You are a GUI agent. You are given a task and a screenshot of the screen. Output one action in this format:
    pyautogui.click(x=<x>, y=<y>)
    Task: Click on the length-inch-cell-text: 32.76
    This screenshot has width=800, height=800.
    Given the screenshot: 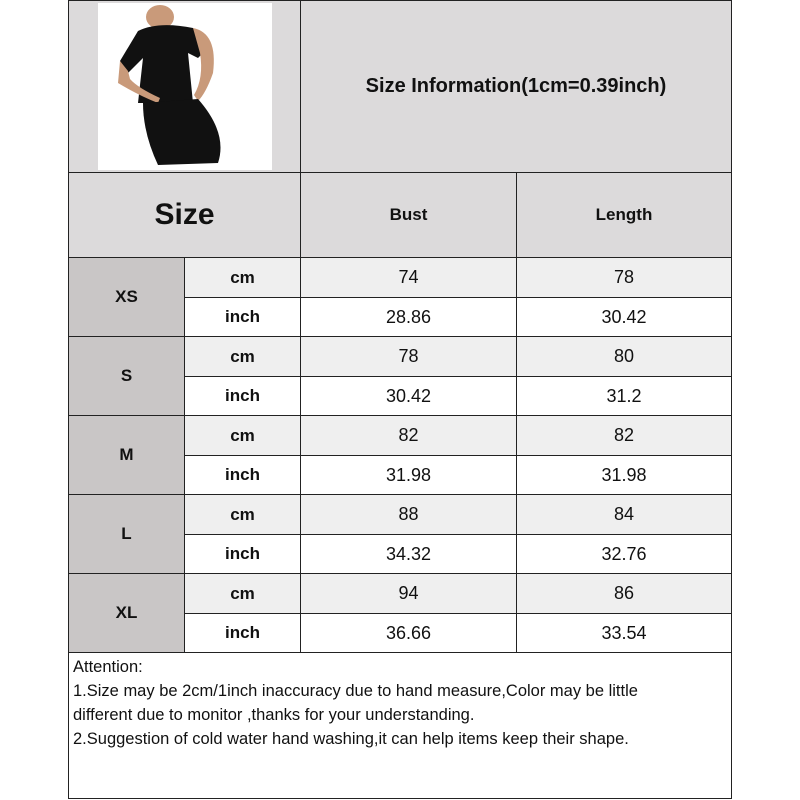 What is the action you would take?
    pyautogui.click(x=624, y=553)
    